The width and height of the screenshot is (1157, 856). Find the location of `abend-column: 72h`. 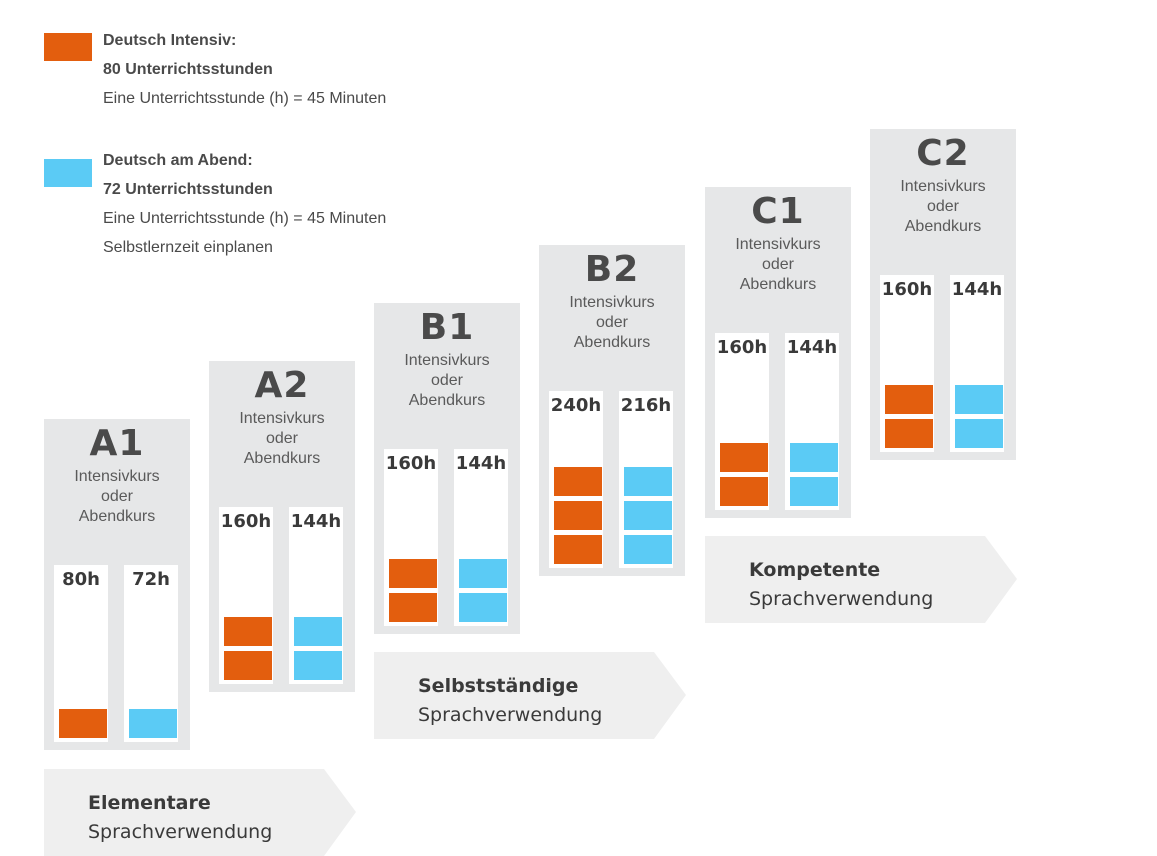

abend-column: 72h is located at coordinates (151, 653).